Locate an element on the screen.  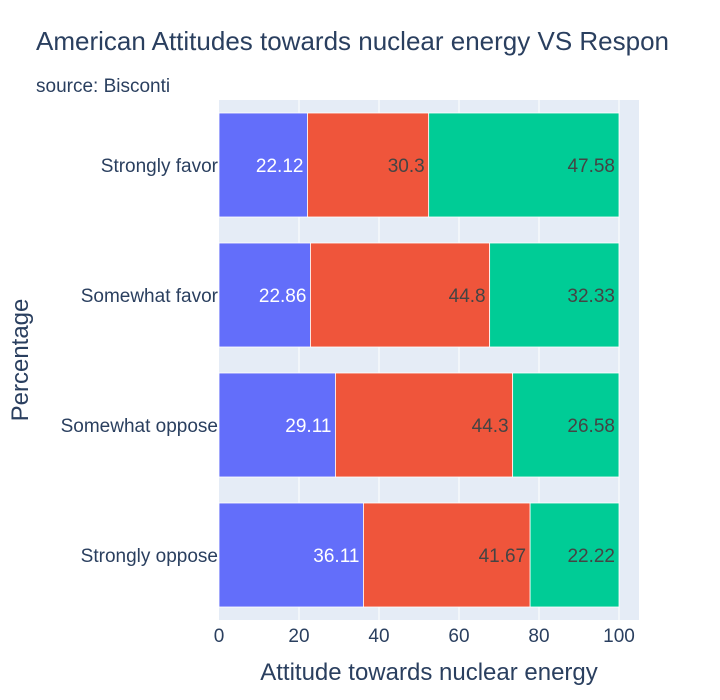
category-label: Strongly oppose is located at coordinates (149, 556).